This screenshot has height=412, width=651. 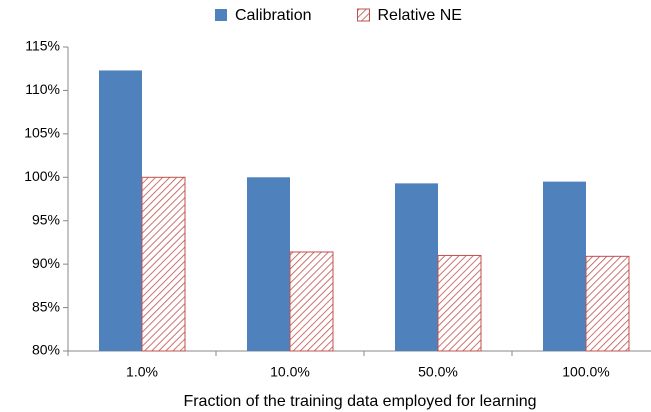 I want to click on x-tick-label: 1.0%, so click(x=142, y=372).